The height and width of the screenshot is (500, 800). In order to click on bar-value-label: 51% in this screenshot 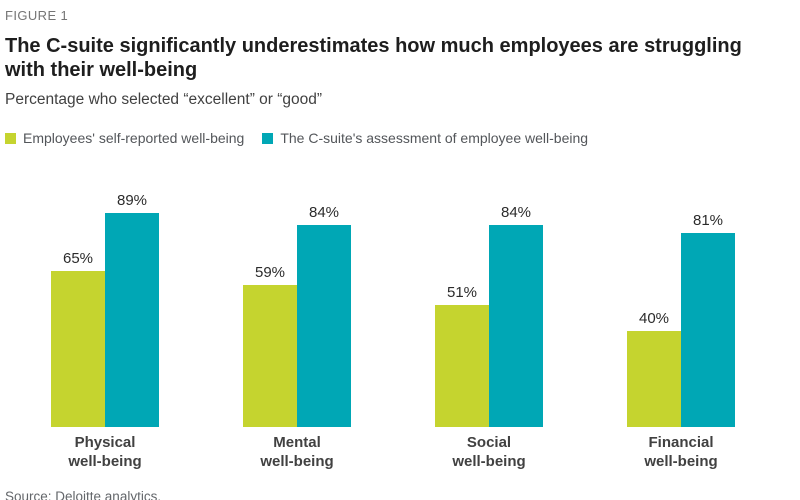, I will do `click(462, 292)`.